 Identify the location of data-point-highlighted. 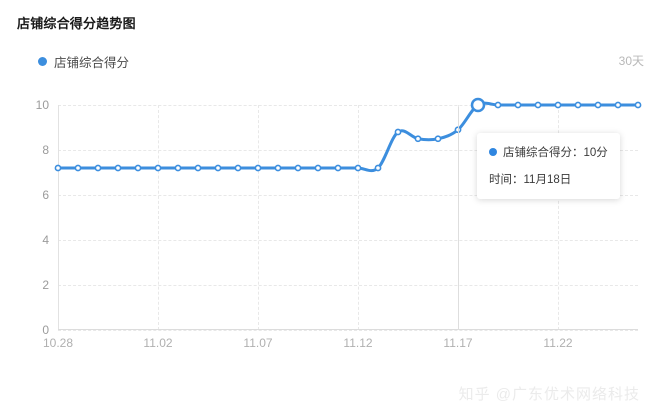
(478, 105).